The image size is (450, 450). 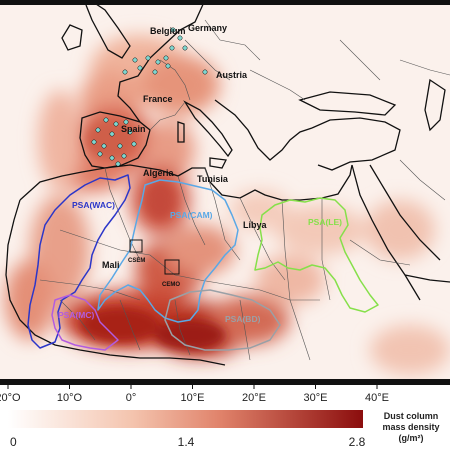 What do you see at coordinates (213, 179) in the screenshot?
I see `country-label-tunisia: Tunisia` at bounding box center [213, 179].